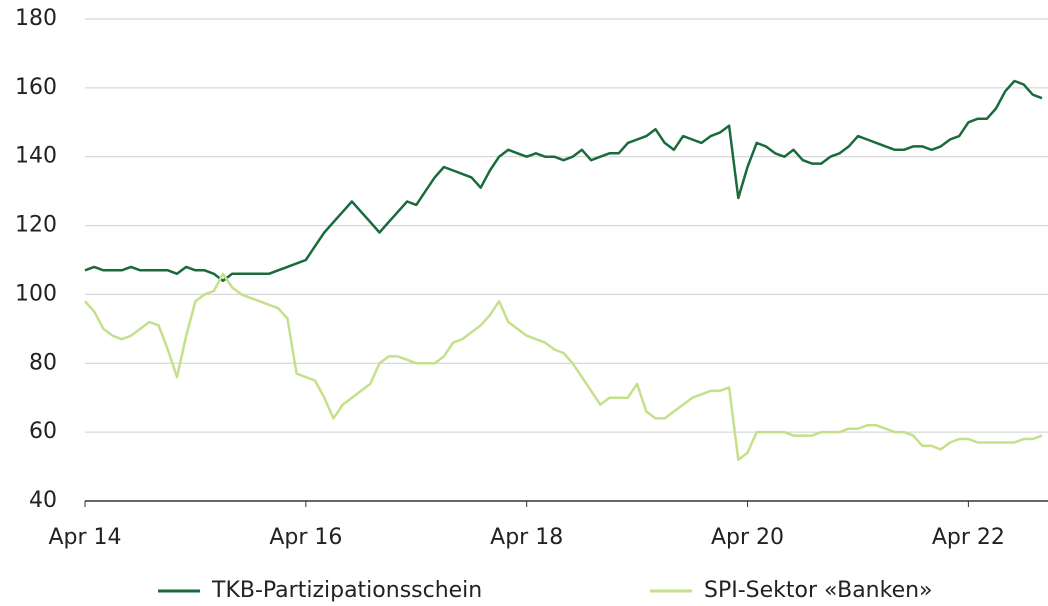  What do you see at coordinates (36, 156) in the screenshot?
I see `y-tick-label: 140` at bounding box center [36, 156].